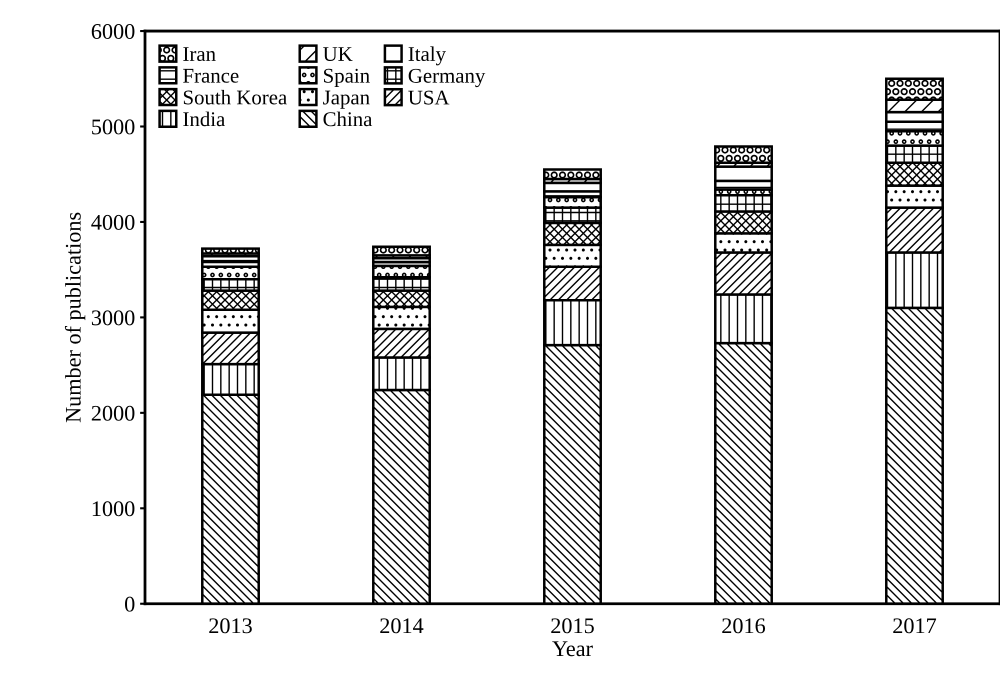  Describe the element at coordinates (113, 413) in the screenshot. I see `y-tick-label: 2000` at that location.